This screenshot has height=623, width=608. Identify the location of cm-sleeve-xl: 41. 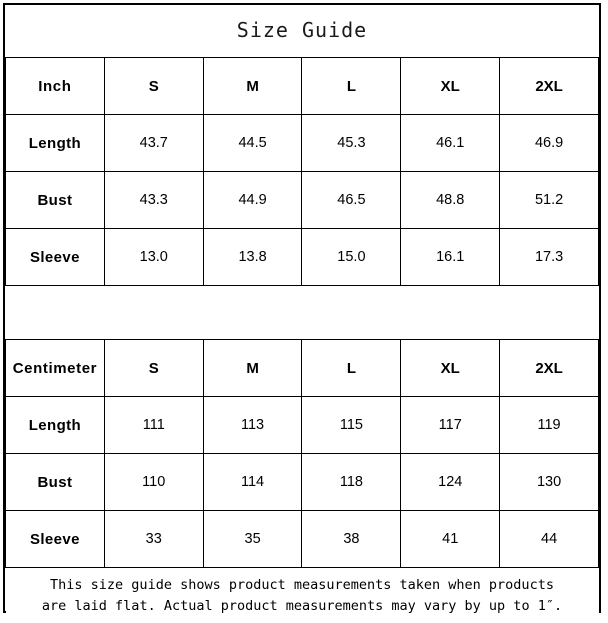
(450, 539).